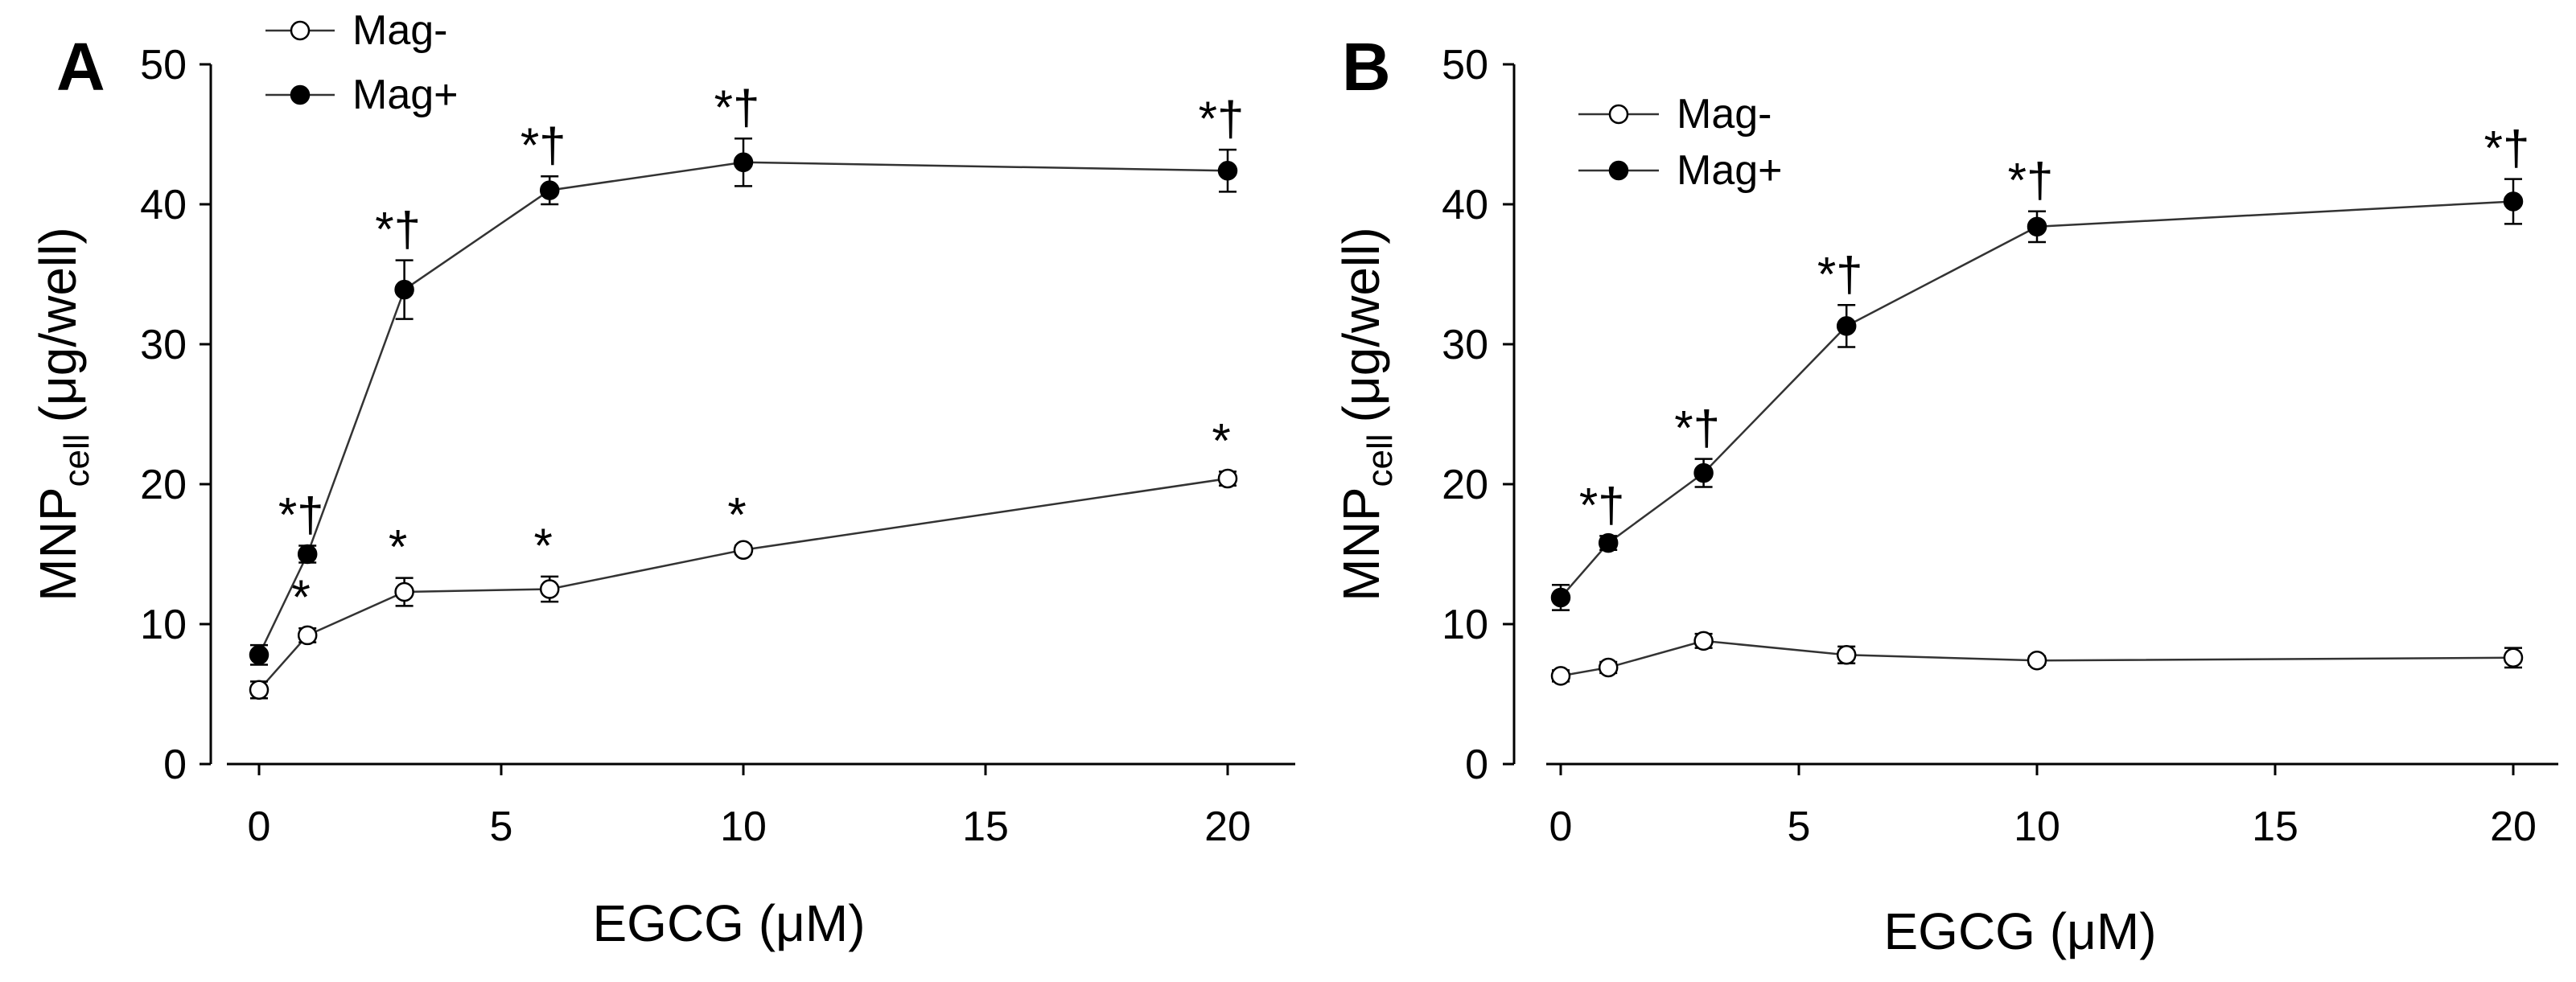 This screenshot has width=2576, height=982. I want to click on series-line-mag-minus, so click(743, 584).